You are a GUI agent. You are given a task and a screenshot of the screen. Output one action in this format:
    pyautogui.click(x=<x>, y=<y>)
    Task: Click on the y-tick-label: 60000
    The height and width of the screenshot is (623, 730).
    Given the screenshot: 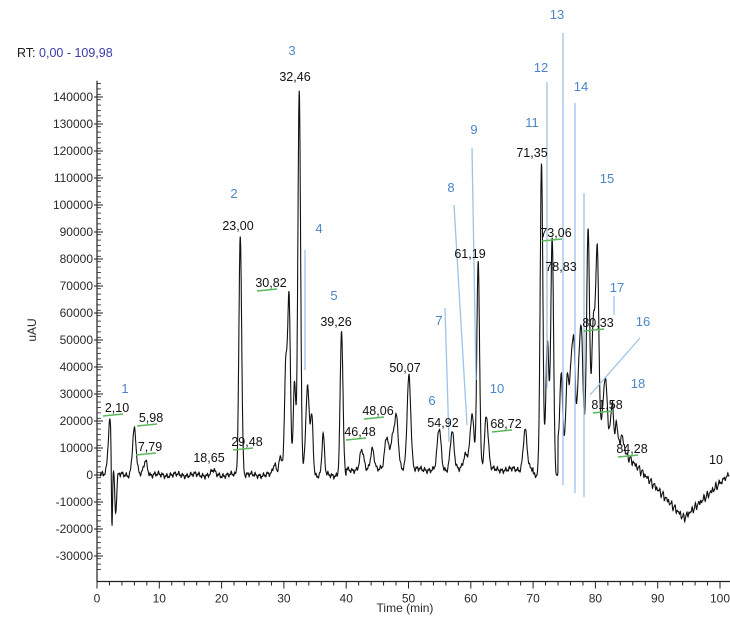 What is the action you would take?
    pyautogui.click(x=77, y=313)
    